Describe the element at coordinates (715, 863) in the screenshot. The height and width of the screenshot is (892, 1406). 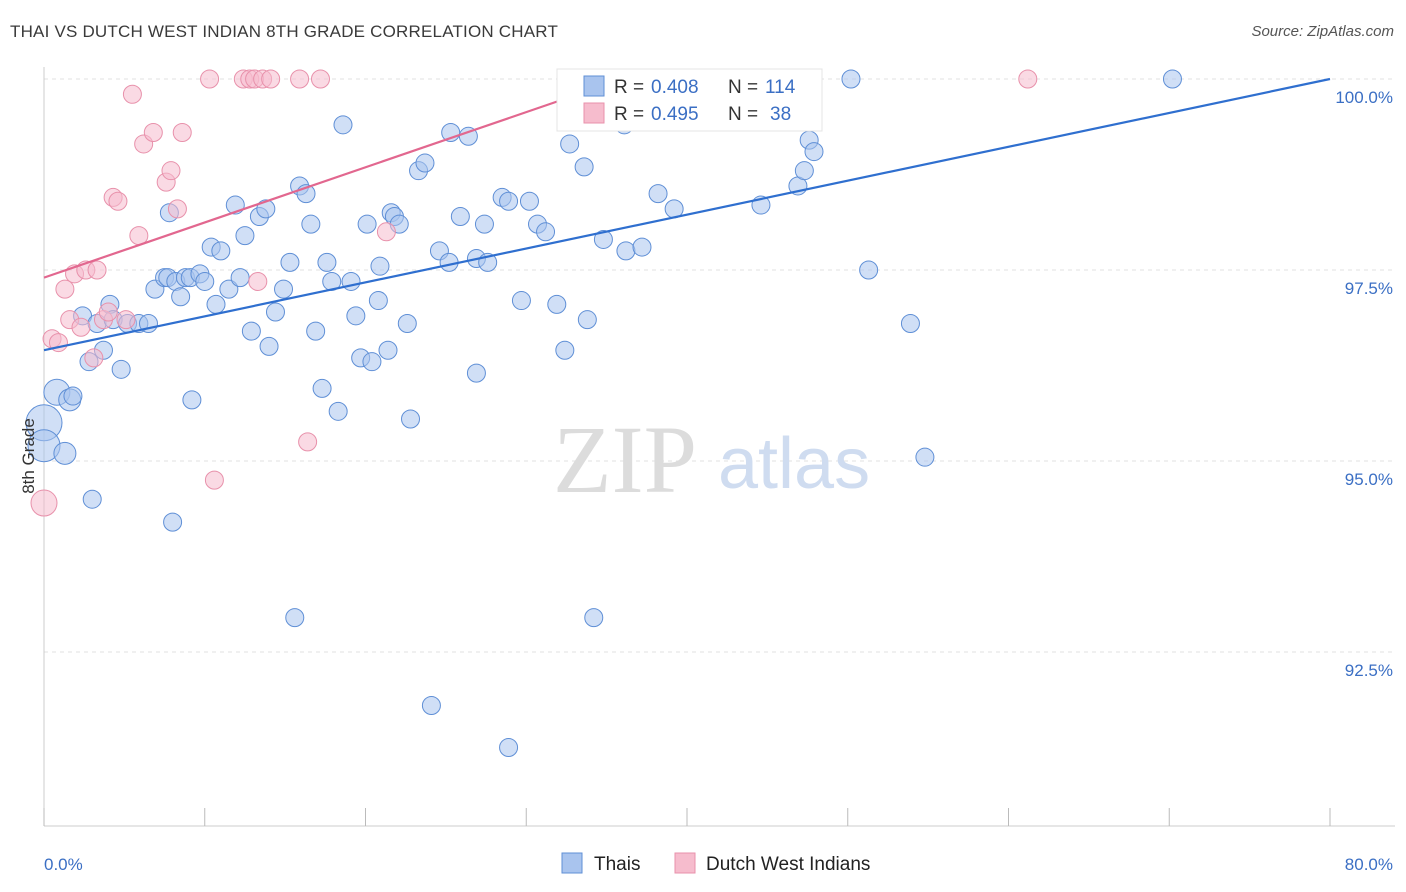
I see `legend: Thais Dutch West Indians` at that location.